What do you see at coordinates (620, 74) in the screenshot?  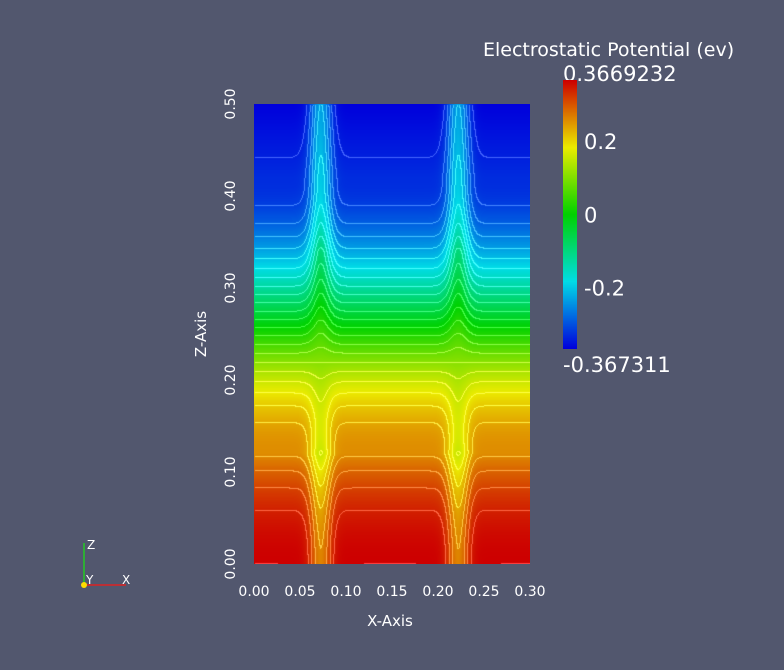 I see `colorbar-max-label: 0.3669232` at bounding box center [620, 74].